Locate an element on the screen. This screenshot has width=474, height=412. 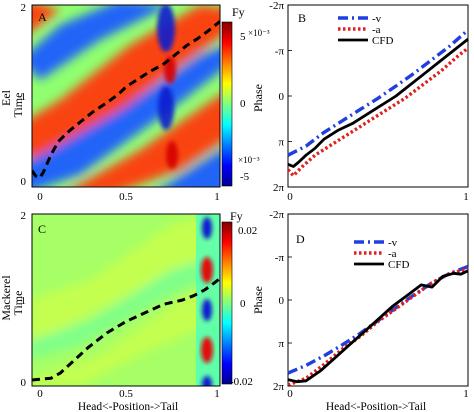
phase-d-legend-label-1: -a is located at coordinates (392, 254).